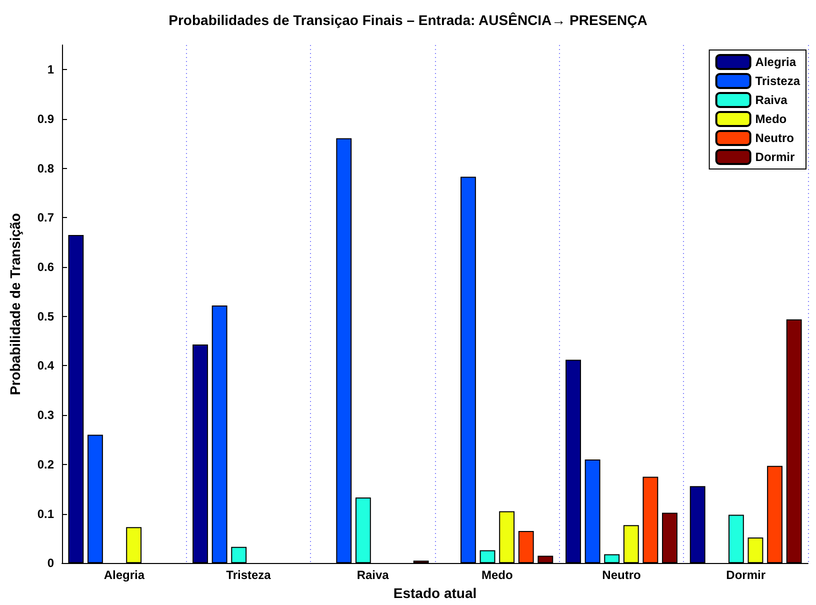 This screenshot has width=816, height=605. I want to click on y-tick-label: 1, so click(50, 69).